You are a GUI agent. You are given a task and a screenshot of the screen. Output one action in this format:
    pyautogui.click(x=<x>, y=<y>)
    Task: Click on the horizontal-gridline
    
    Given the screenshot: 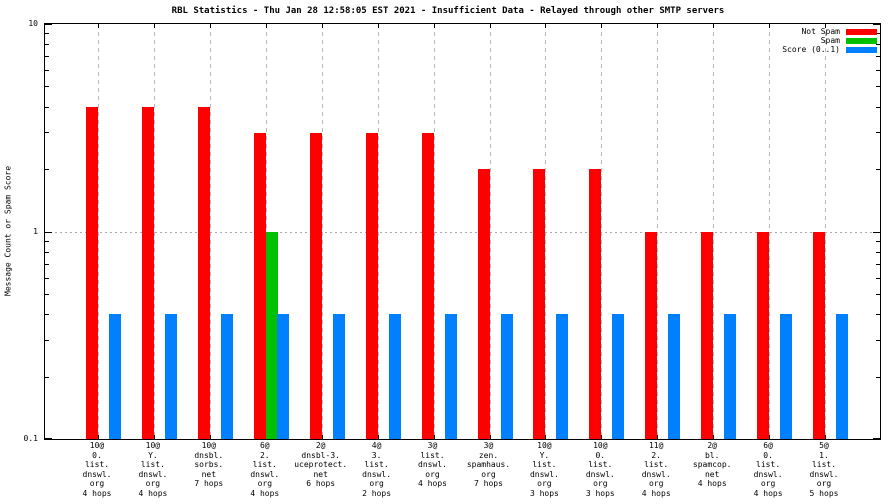 What is the action you would take?
    pyautogui.click(x=462, y=232)
    